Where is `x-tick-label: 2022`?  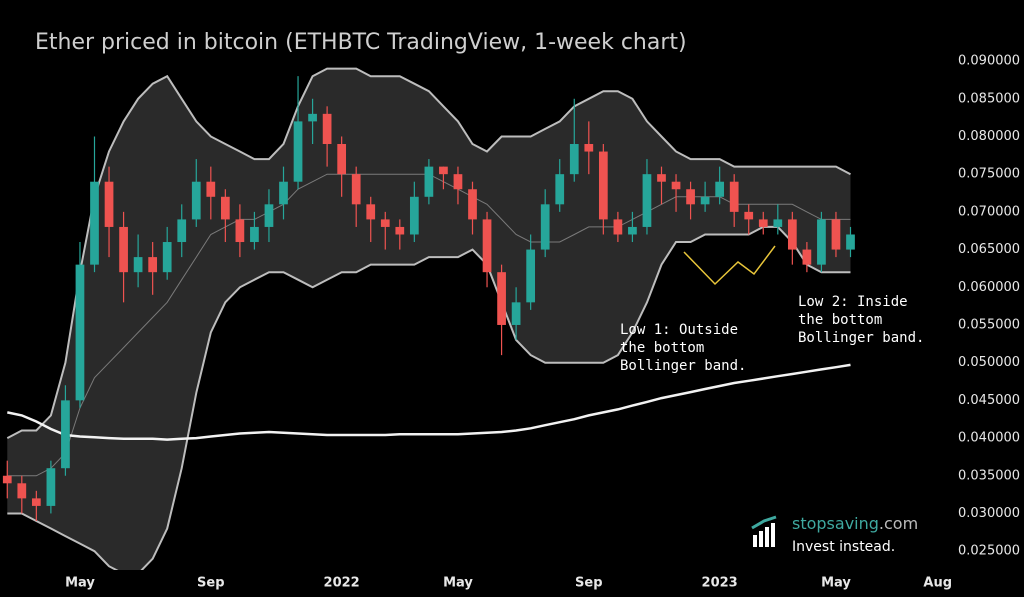
x-tick-label: 2022 is located at coordinates (342, 583).